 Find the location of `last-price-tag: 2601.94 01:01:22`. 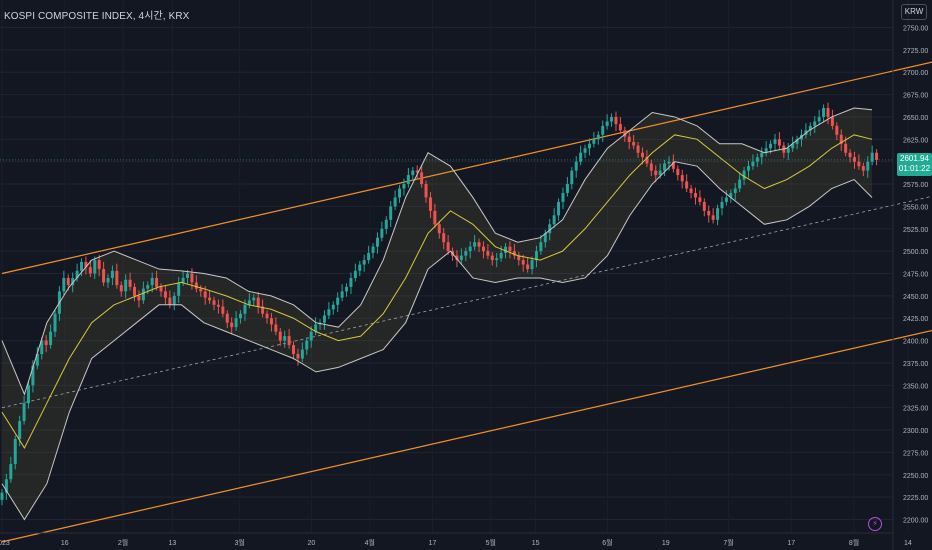

last-price-tag: 2601.94 01:01:22 is located at coordinates (914, 164).